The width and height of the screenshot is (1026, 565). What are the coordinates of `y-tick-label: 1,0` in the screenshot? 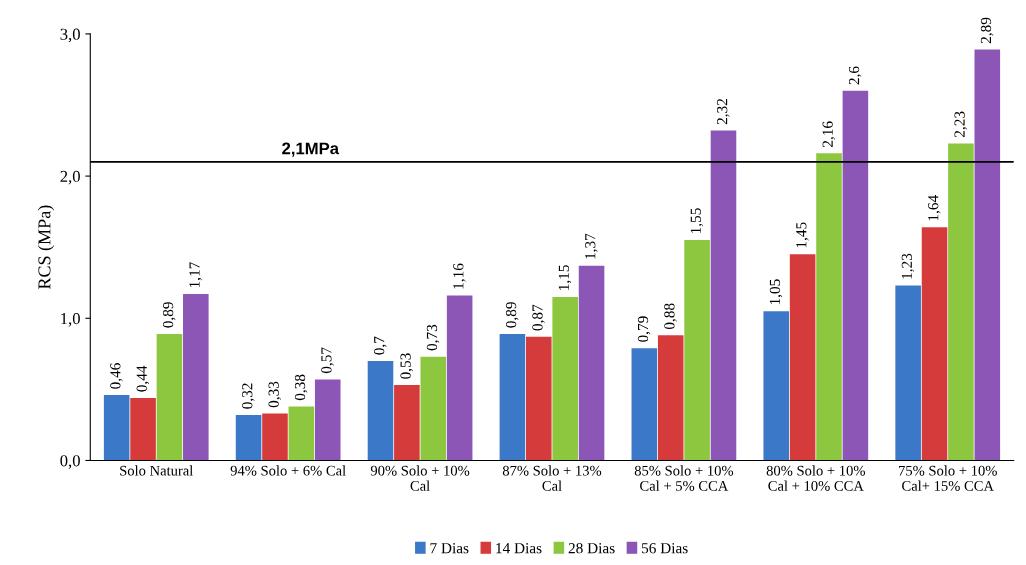 It's located at (70, 319).